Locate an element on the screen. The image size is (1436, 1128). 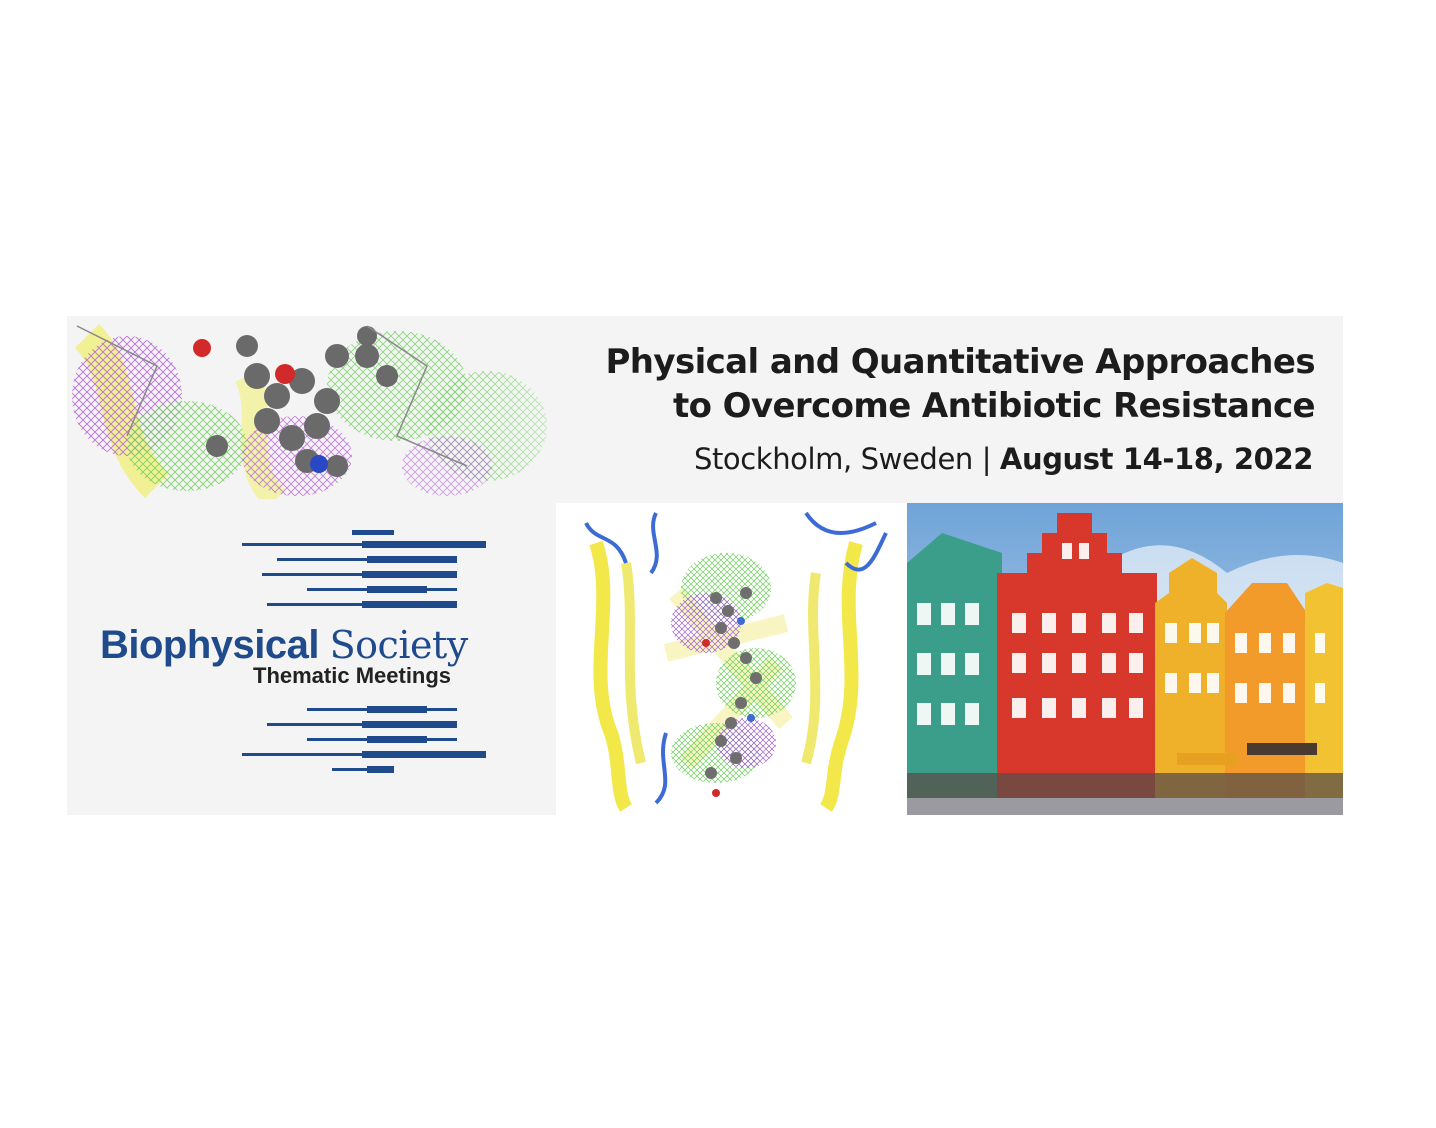
logo-lines-graphic is located at coordinates (364, 651).